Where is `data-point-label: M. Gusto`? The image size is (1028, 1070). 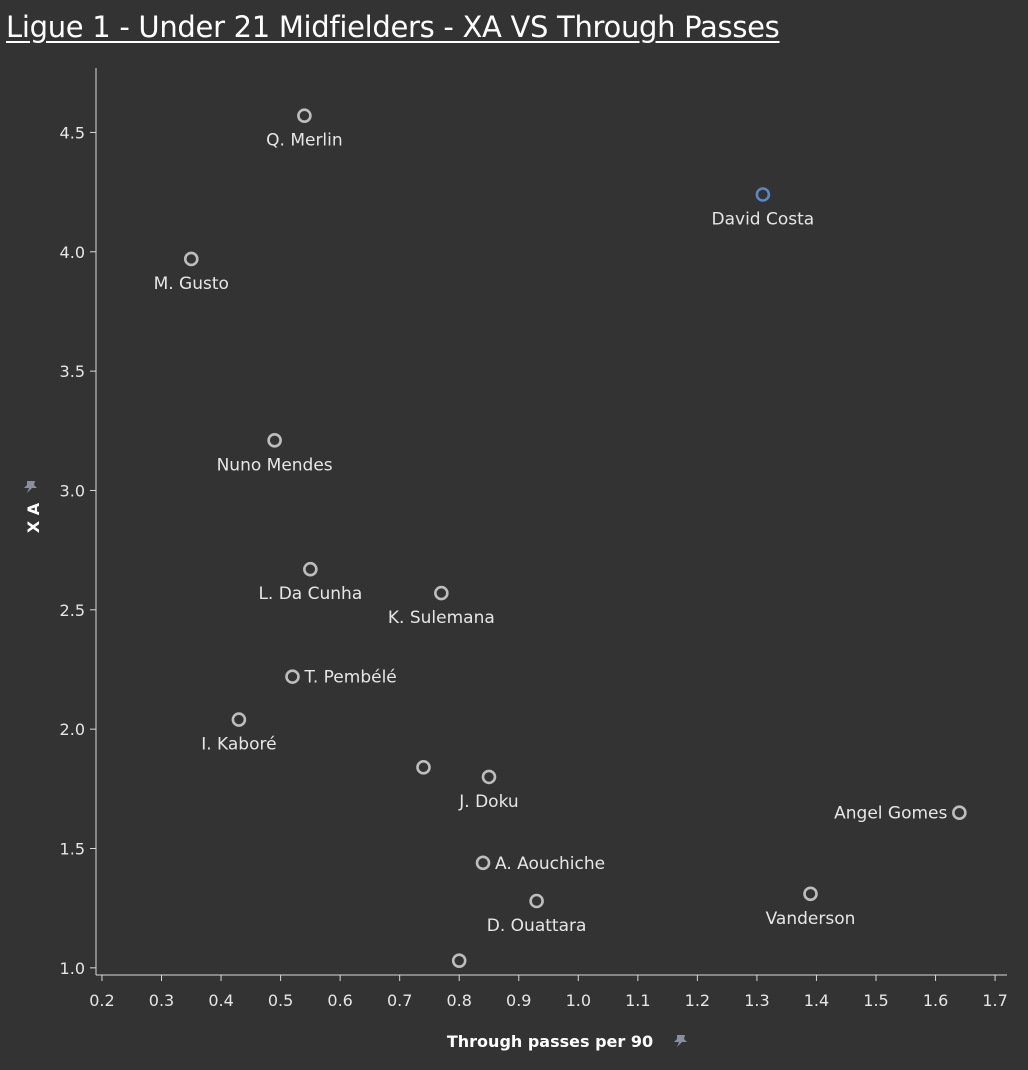
data-point-label: M. Gusto is located at coordinates (191, 284).